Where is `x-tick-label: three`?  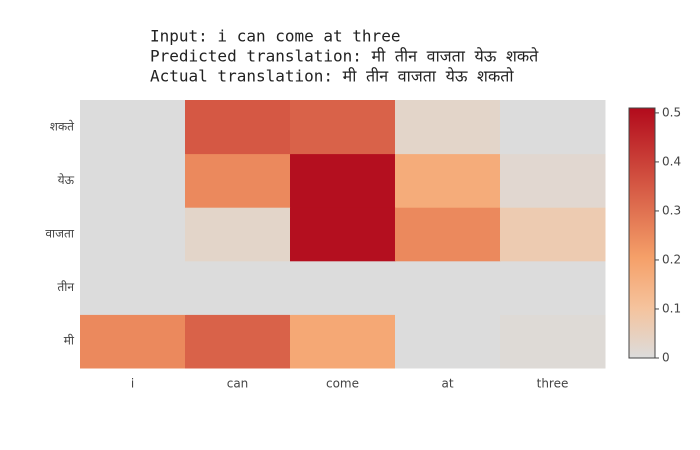 x-tick-label: three is located at coordinates (553, 384).